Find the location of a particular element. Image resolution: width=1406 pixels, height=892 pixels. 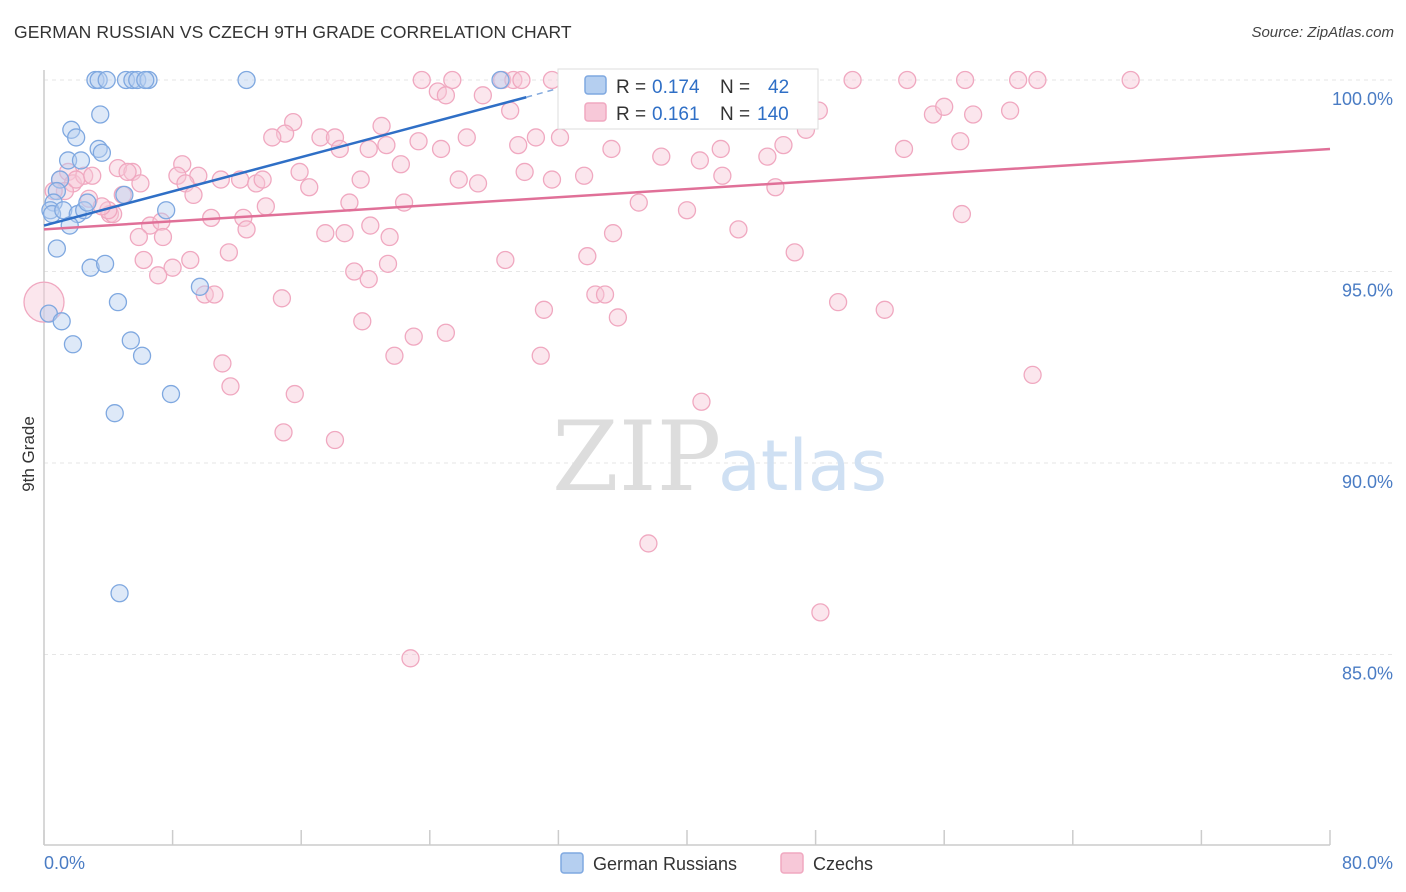

bottom-legend-czechs: Czechs is located at coordinates (843, 864).